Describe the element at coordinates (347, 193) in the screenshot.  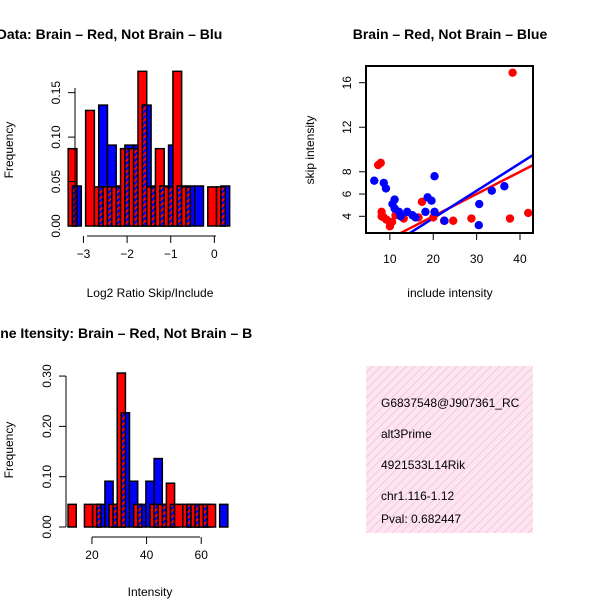
I see `scatter-y-tick-label: 6` at that location.